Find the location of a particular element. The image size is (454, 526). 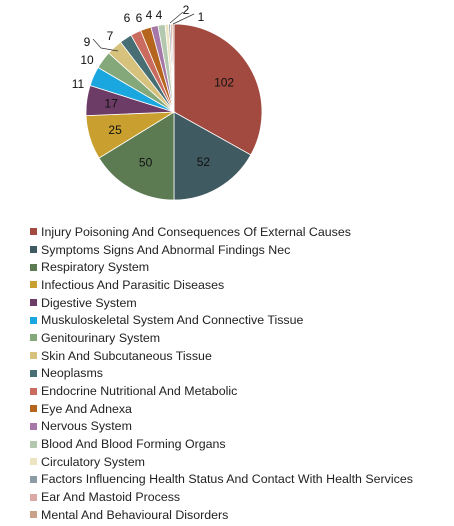

data-label: 25 is located at coordinates (115, 130).